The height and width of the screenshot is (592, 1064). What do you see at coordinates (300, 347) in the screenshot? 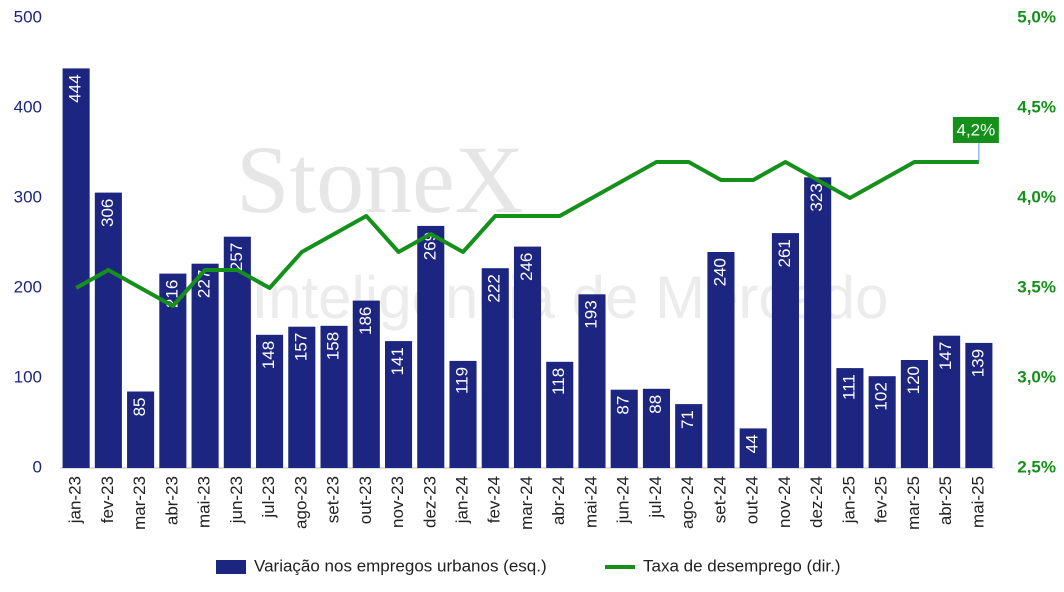
I see `bar-value-label: 157` at bounding box center [300, 347].